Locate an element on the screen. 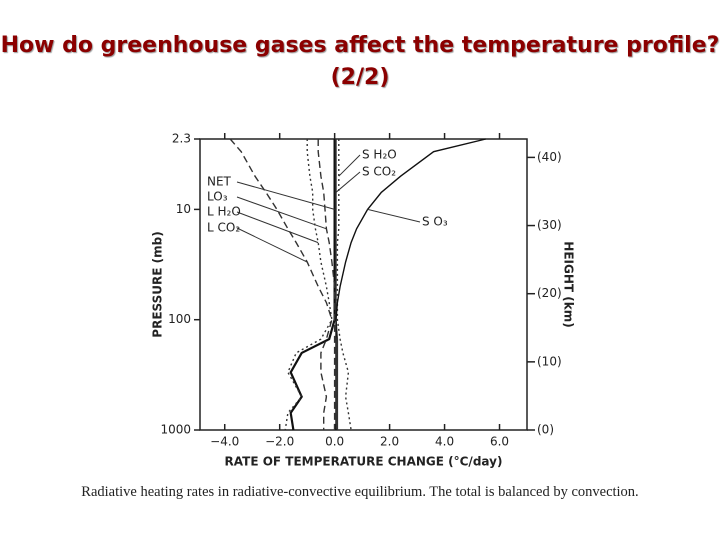 The width and height of the screenshot is (720, 540). series-label: NET is located at coordinates (219, 182).